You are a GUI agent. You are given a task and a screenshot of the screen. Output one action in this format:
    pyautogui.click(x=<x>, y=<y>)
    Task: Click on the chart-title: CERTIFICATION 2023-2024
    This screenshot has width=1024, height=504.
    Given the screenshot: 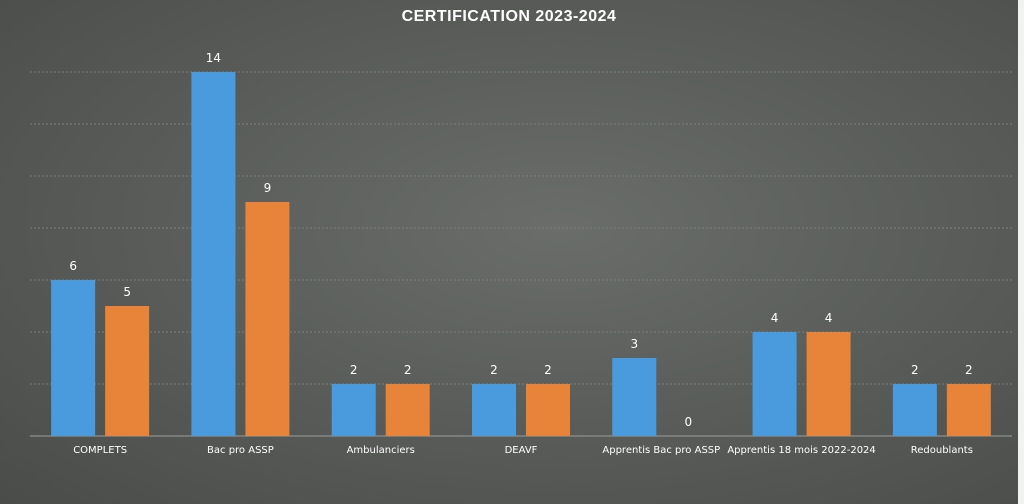 What is the action you would take?
    pyautogui.click(x=509, y=16)
    